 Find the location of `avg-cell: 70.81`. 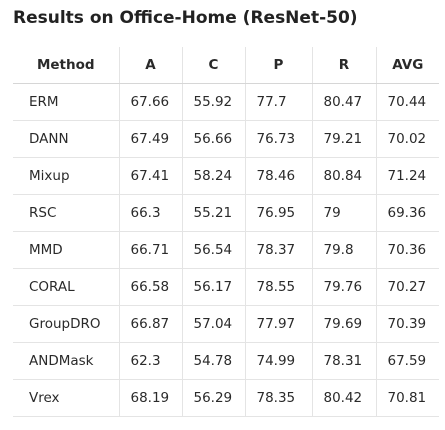

avg-cell: 70.81 is located at coordinates (407, 398).